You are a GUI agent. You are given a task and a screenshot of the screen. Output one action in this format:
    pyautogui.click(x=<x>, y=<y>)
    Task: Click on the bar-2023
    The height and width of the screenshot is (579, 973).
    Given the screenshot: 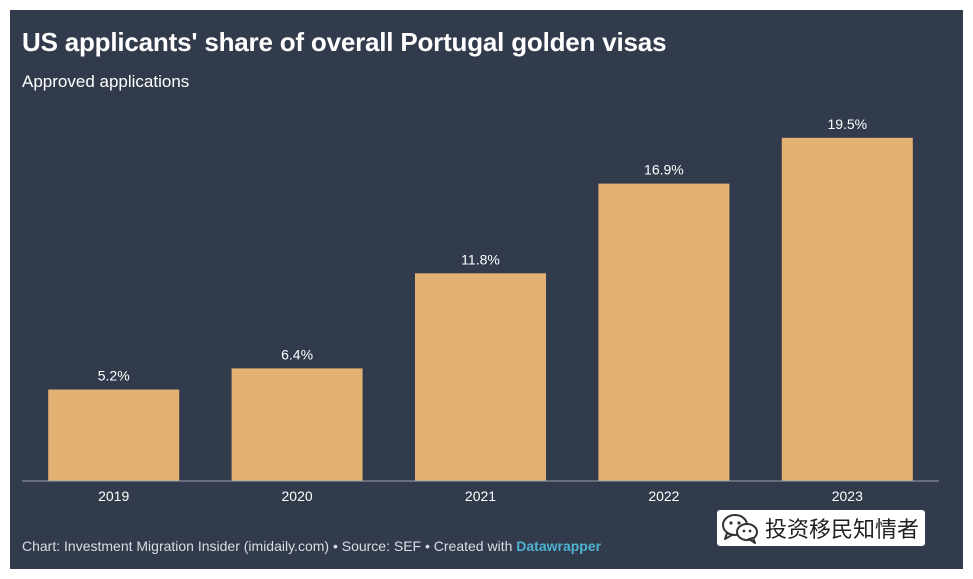 What is the action you would take?
    pyautogui.click(x=847, y=309)
    